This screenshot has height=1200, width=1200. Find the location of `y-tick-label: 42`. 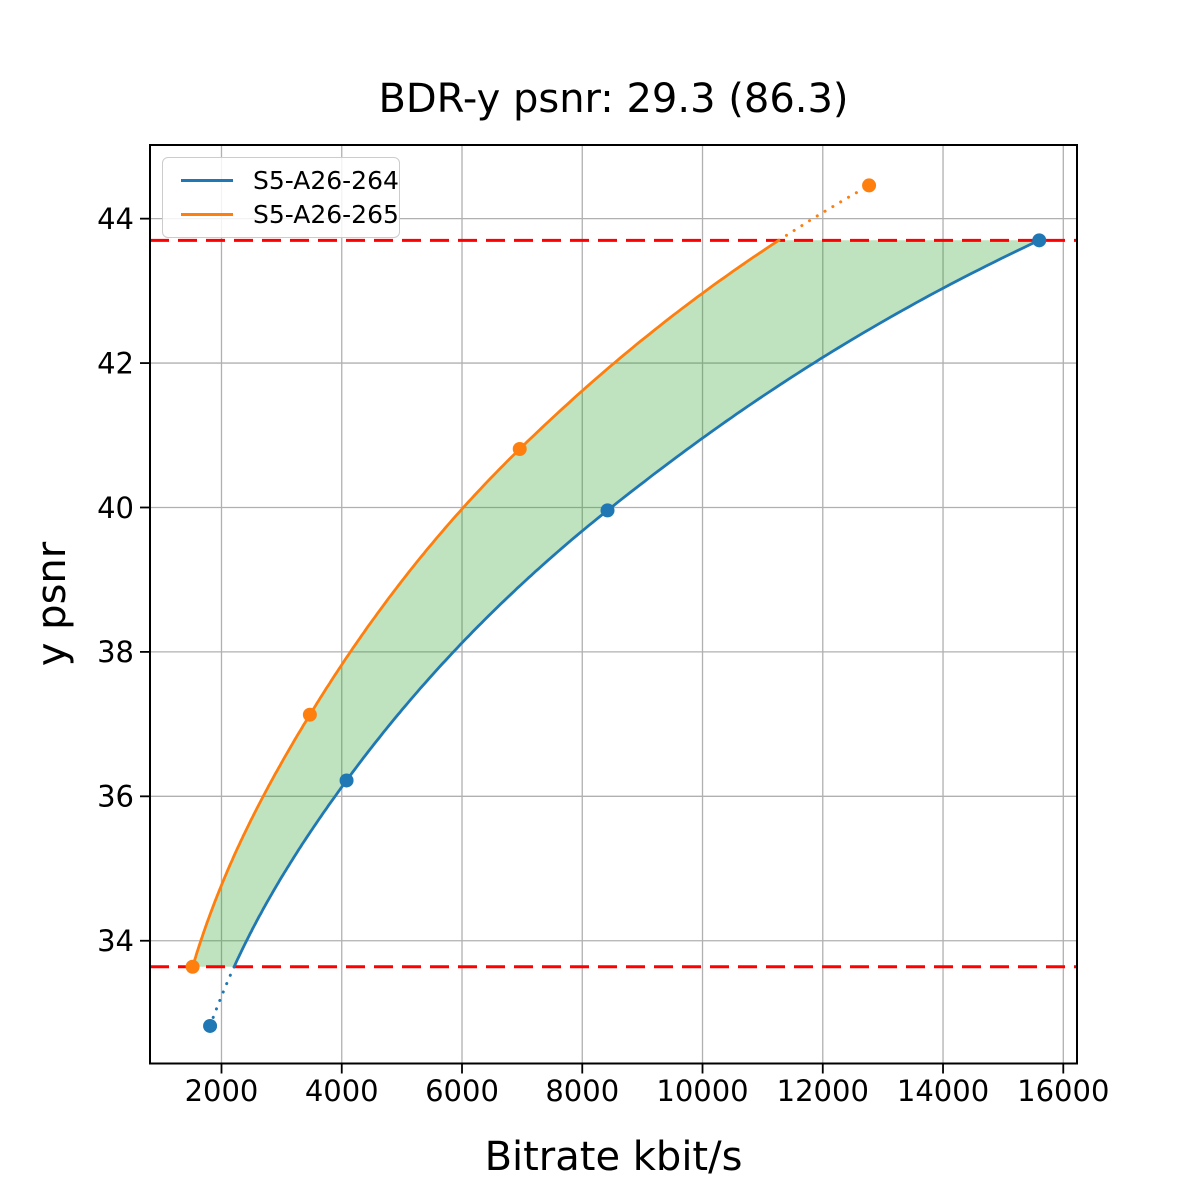

y-tick-label: 42 is located at coordinates (115, 363).